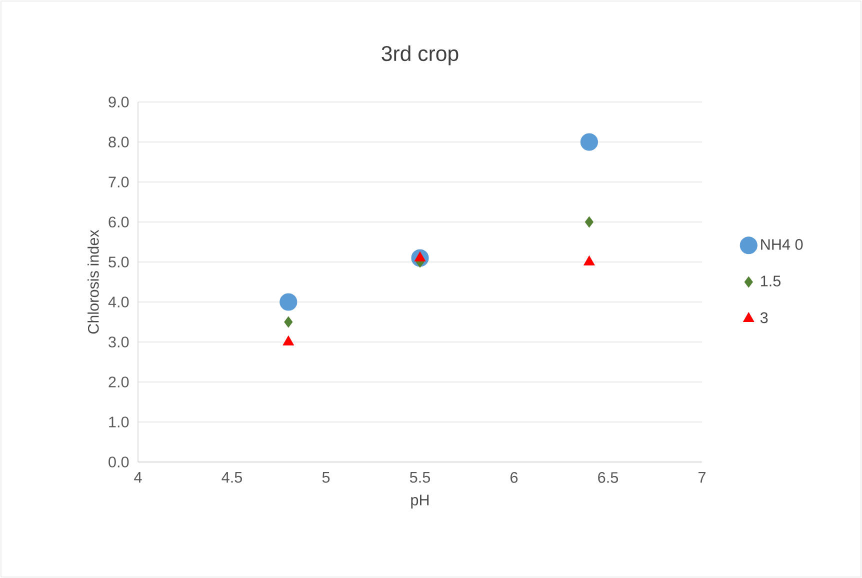 The image size is (862, 578). I want to click on y-tick-label: 3.0, so click(118, 342).